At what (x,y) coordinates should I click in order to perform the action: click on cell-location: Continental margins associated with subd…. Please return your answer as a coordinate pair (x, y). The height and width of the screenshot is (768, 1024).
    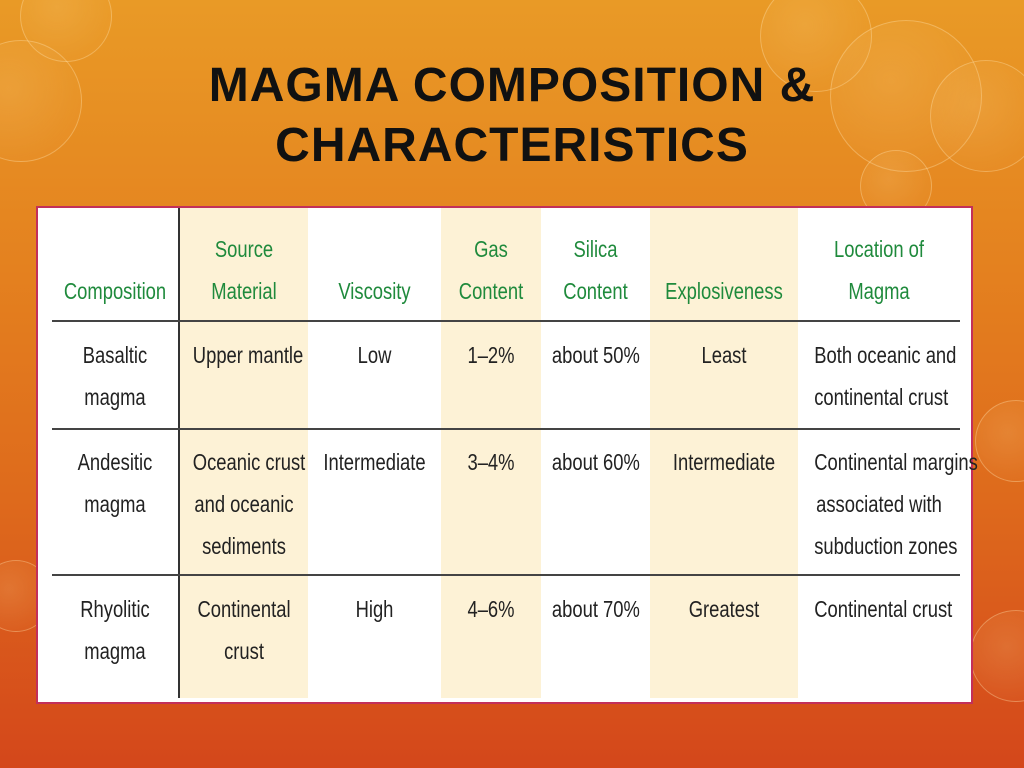
    Looking at the image, I should click on (896, 504).